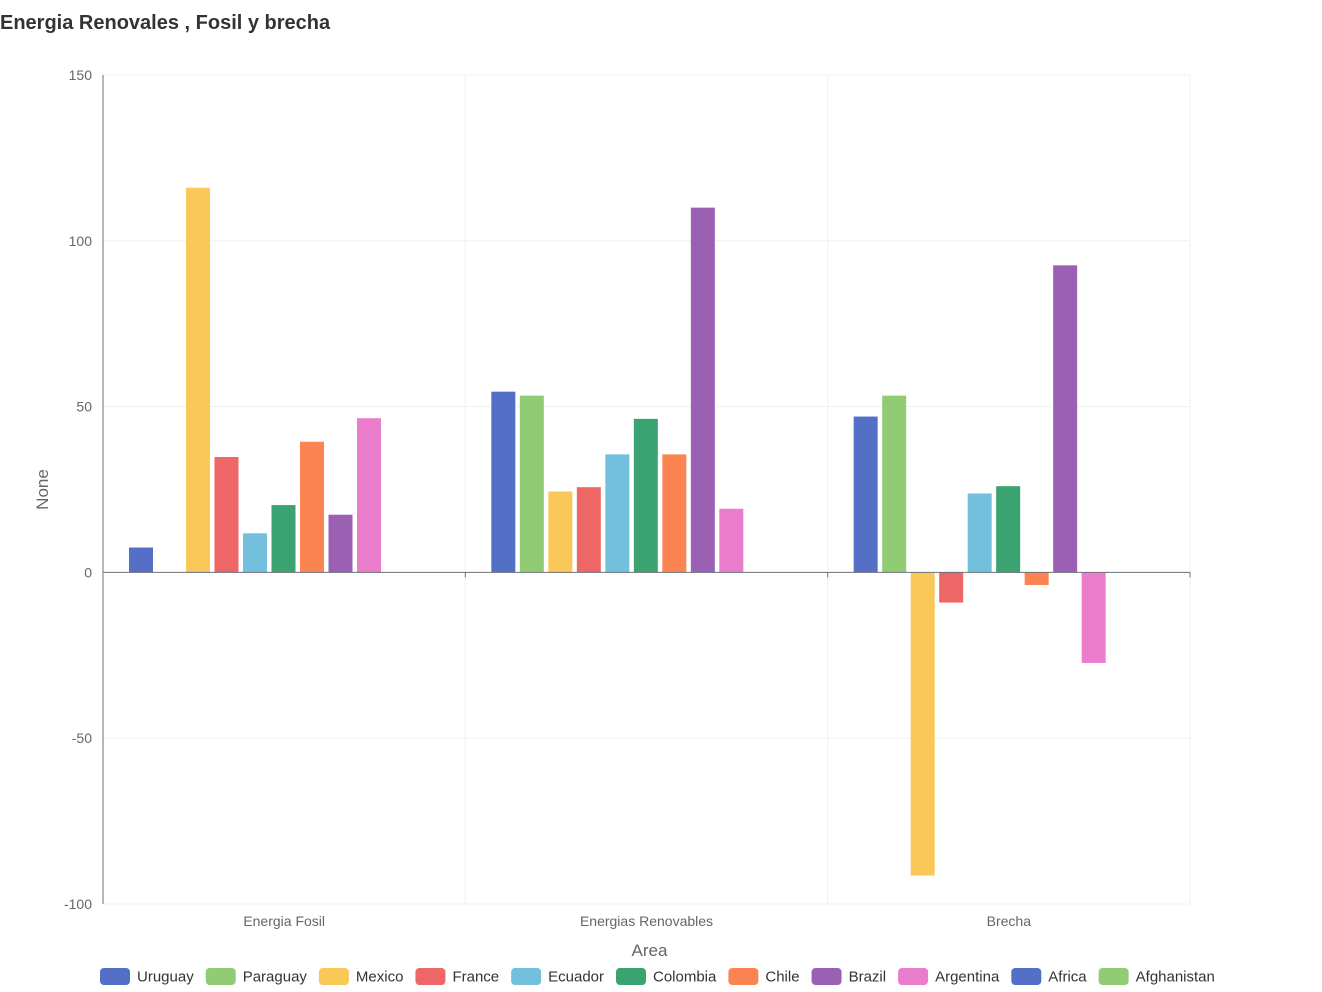  I want to click on y-tick-label: 150, so click(81, 75).